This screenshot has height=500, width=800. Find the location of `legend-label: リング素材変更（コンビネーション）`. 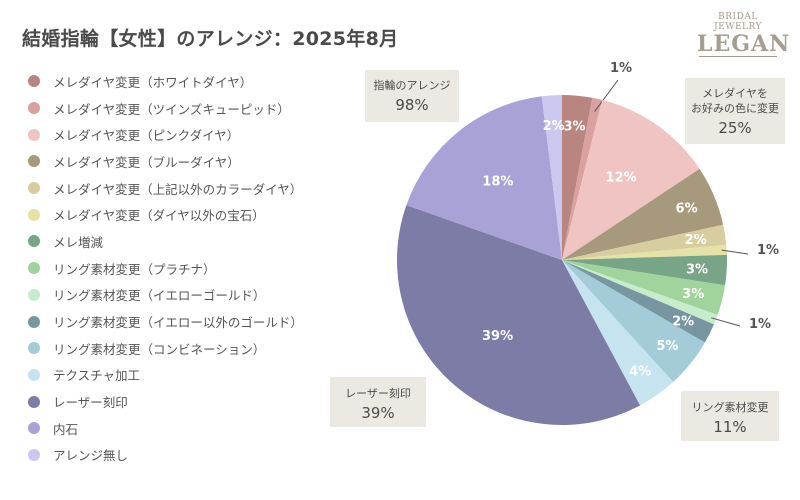

legend-label: リング素材変更（コンビネーション） is located at coordinates (159, 349).